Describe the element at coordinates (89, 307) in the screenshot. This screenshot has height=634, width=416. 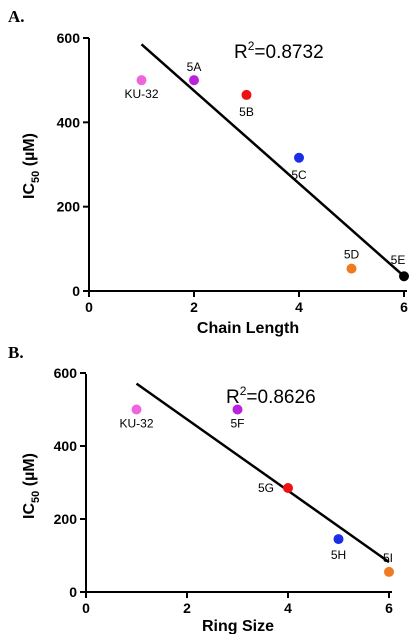
I see `x-tick-label-a: 0` at that location.